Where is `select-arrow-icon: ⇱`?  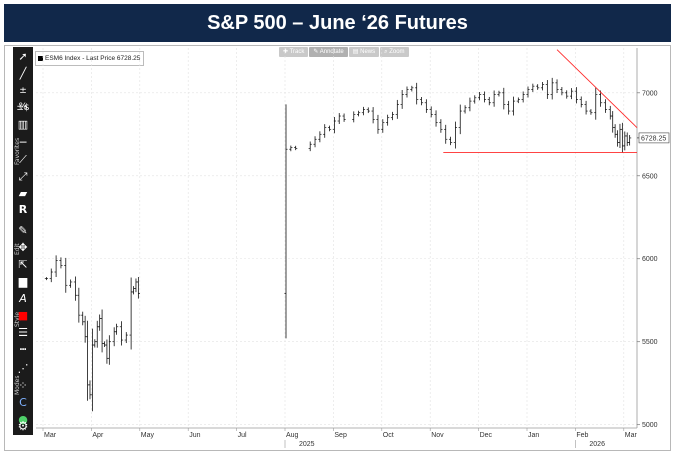 select-arrow-icon: ⇱ is located at coordinates (23, 264).